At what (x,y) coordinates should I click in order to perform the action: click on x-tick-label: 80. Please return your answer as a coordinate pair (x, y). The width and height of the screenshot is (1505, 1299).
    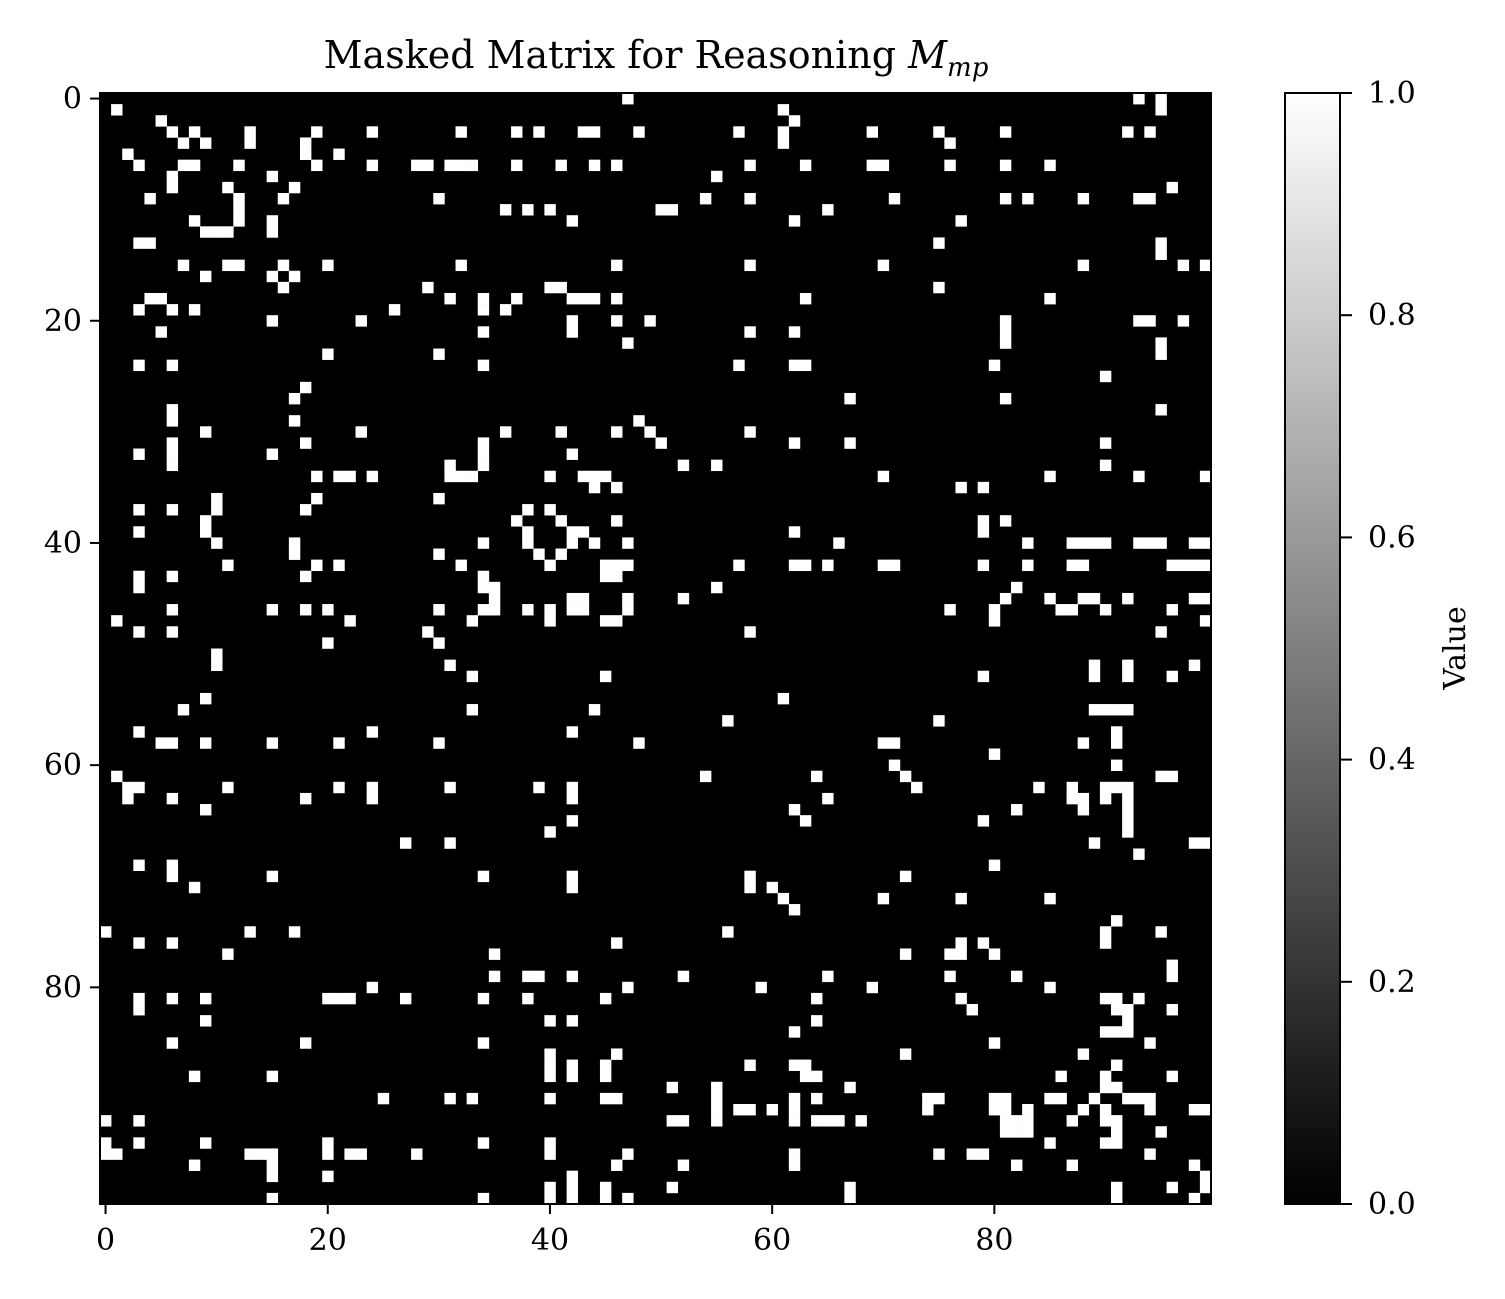
    Looking at the image, I should click on (994, 1240).